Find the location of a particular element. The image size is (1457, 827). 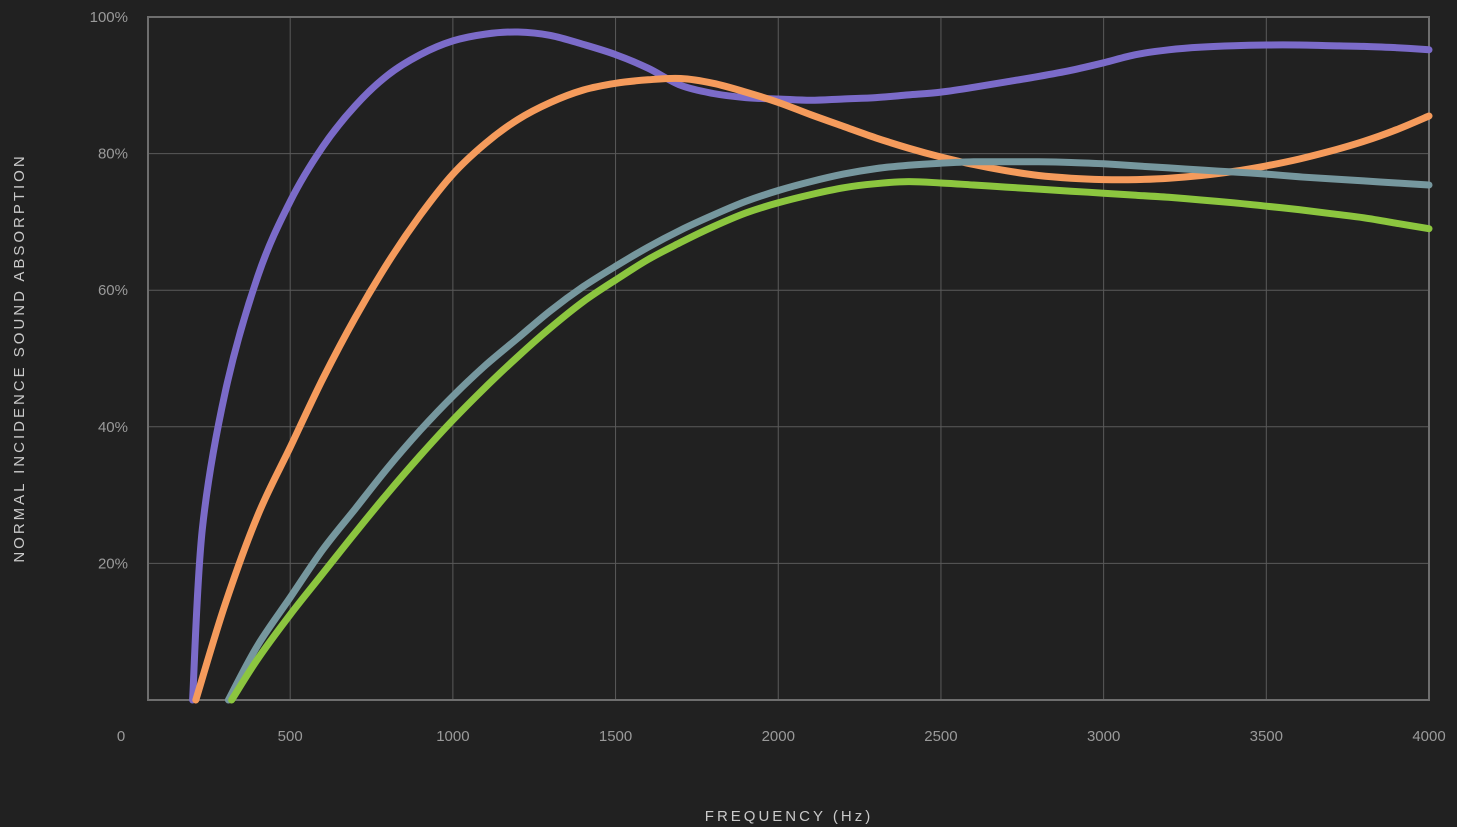

y-tick-label: 60% is located at coordinates (113, 290).